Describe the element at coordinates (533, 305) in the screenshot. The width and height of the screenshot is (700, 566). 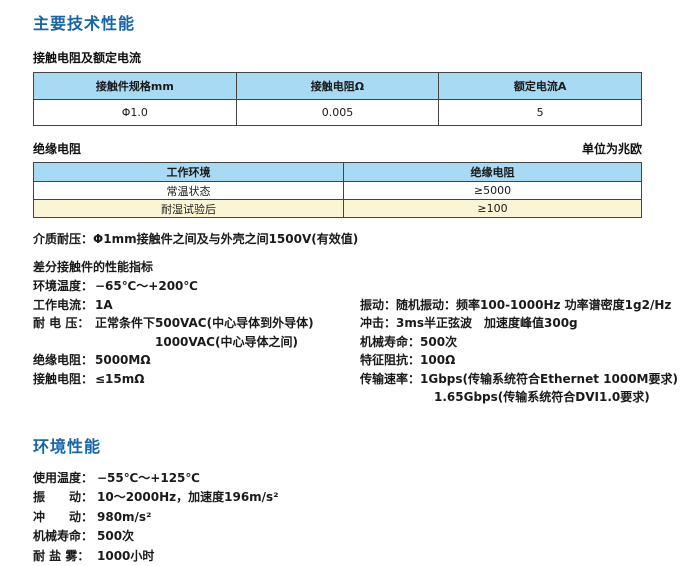
I see `spec-value: 随机振动：频率100-1000Hz 功率谱密度1g2/Hz` at that location.